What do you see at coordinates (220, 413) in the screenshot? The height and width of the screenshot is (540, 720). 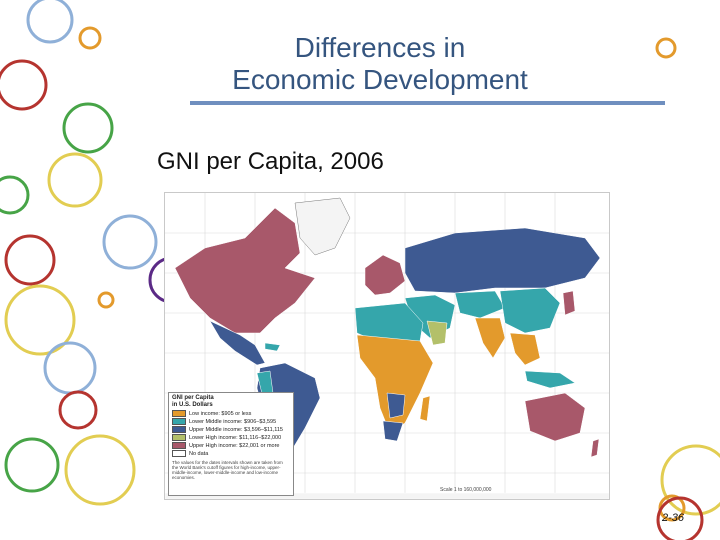 I see `legend-label: Low income: $905 or less` at bounding box center [220, 413].